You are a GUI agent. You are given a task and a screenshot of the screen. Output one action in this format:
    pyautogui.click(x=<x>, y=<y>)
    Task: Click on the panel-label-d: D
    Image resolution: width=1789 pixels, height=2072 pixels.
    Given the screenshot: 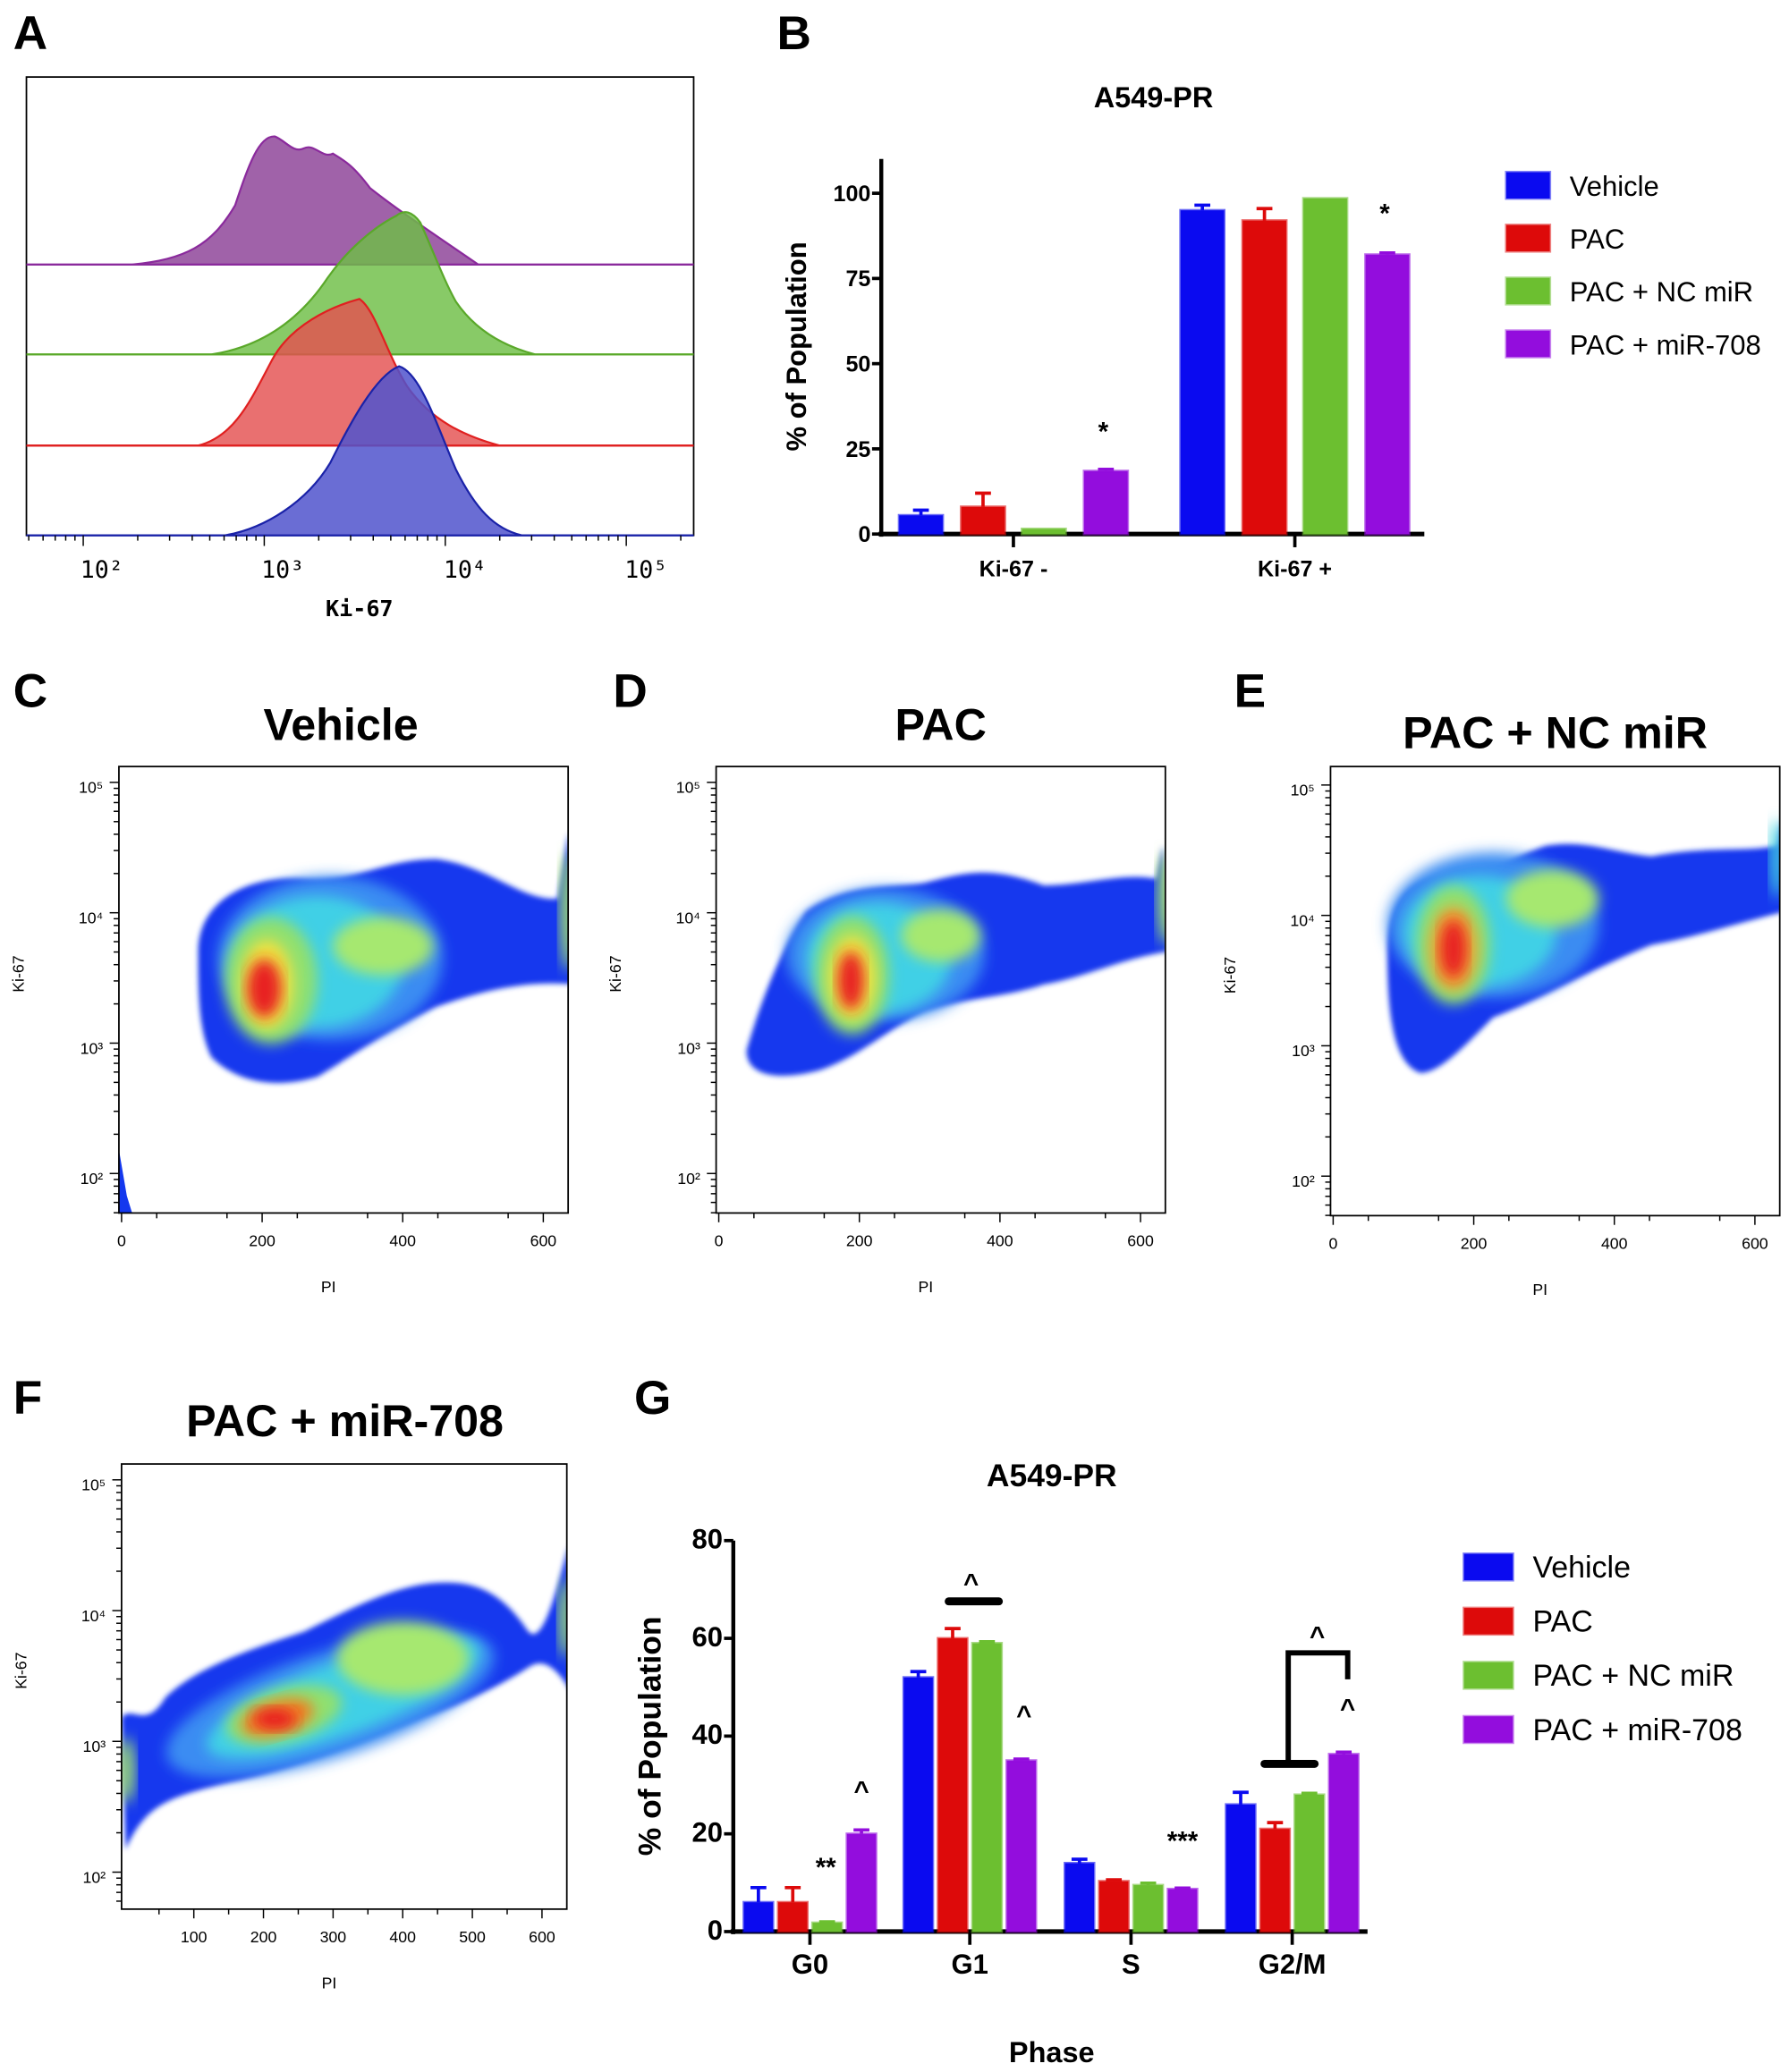 What is the action you would take?
    pyautogui.click(x=630, y=691)
    